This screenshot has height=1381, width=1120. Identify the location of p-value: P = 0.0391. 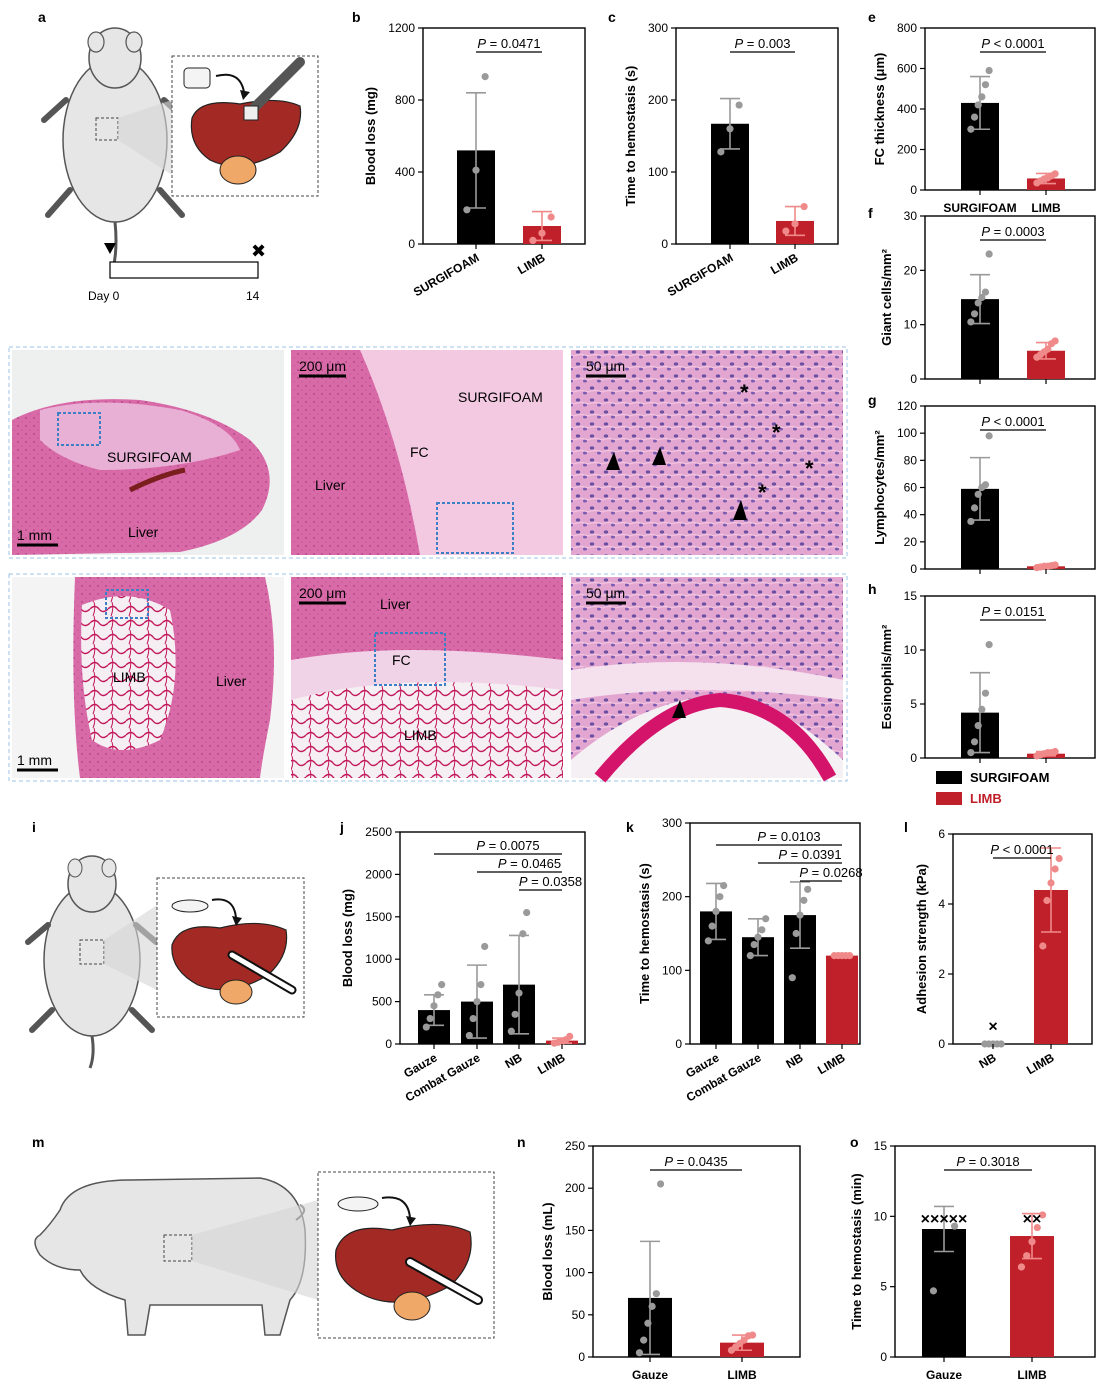
(809, 854).